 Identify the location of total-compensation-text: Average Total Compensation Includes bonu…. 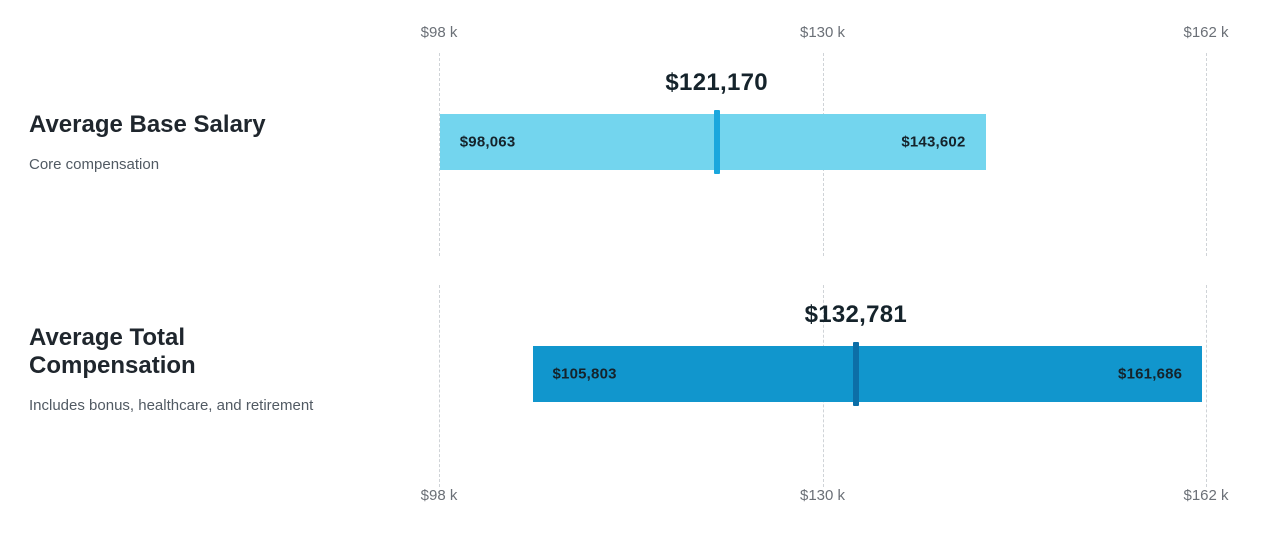
(171, 369).